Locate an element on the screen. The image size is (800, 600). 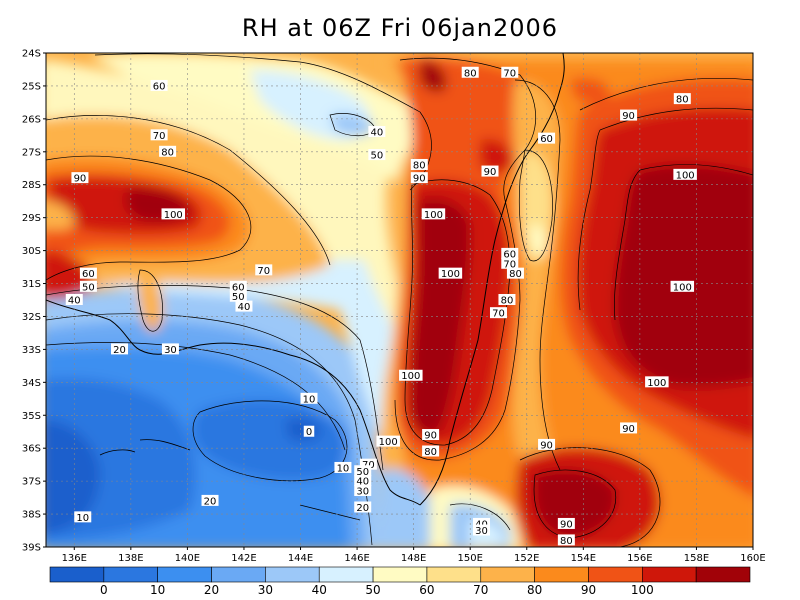
contour-label: 100 is located at coordinates (173, 214).